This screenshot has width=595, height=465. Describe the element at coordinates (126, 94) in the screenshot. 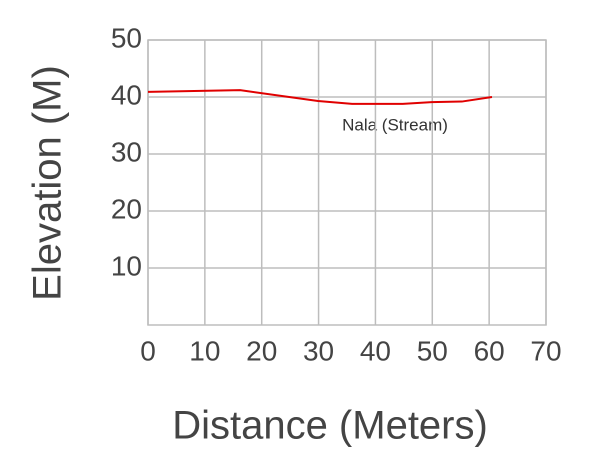

I see `y-tick-label: 40` at that location.